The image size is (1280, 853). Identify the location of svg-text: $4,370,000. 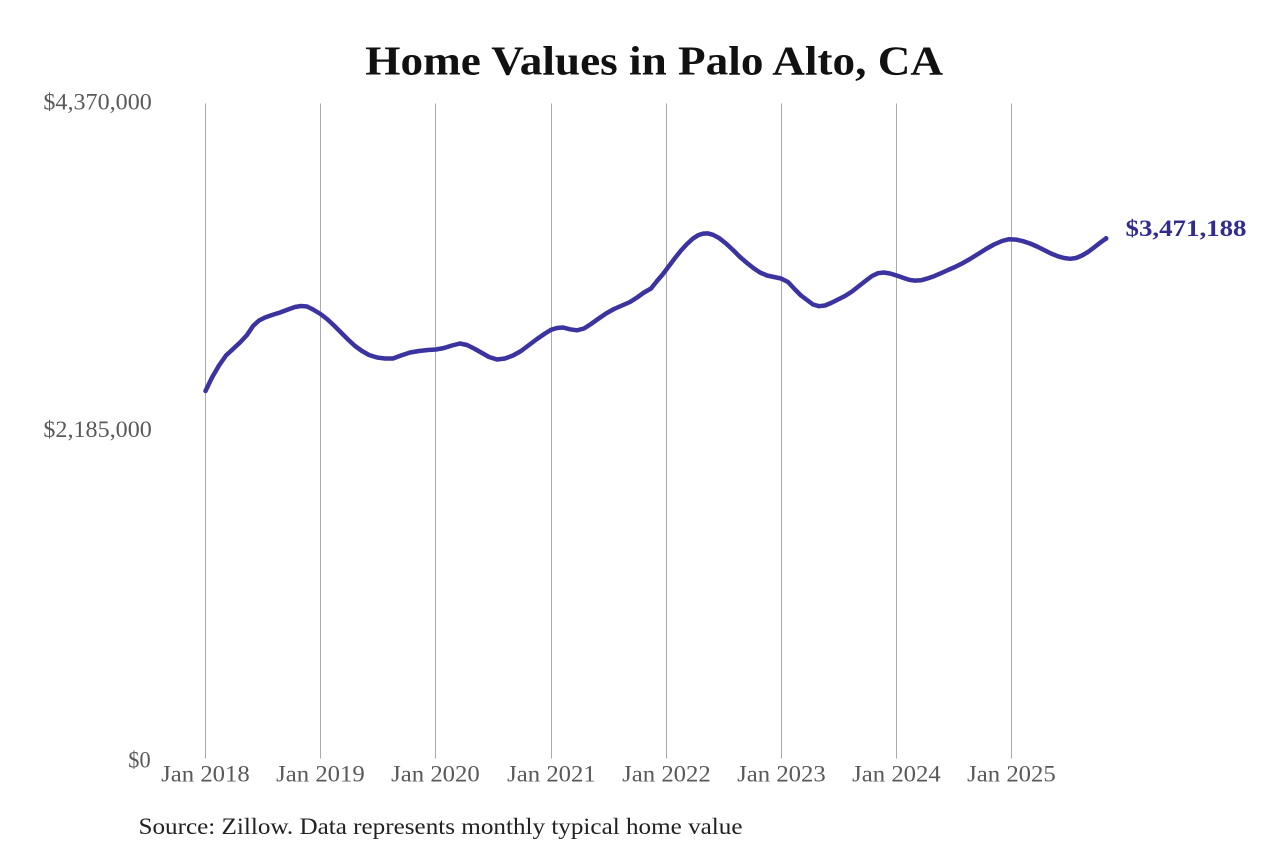
(97, 102).